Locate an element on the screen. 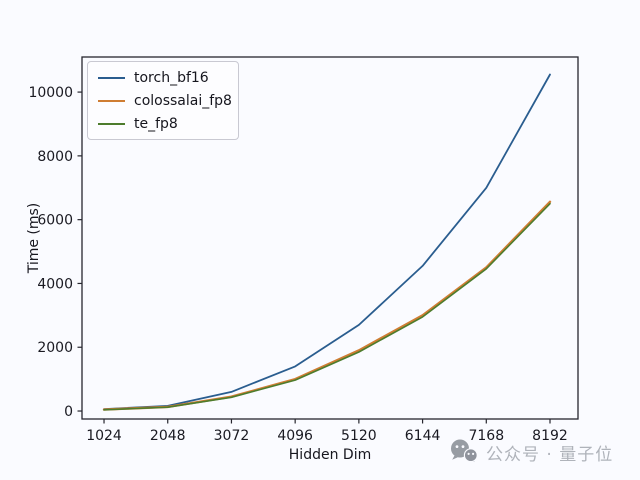  legend-item-torch-bf16: torch_bf16 is located at coordinates (163, 77).